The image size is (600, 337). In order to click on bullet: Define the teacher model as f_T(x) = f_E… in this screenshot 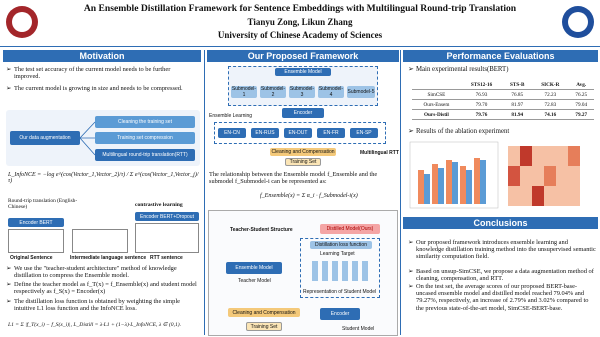, I will do `click(103, 288)`.